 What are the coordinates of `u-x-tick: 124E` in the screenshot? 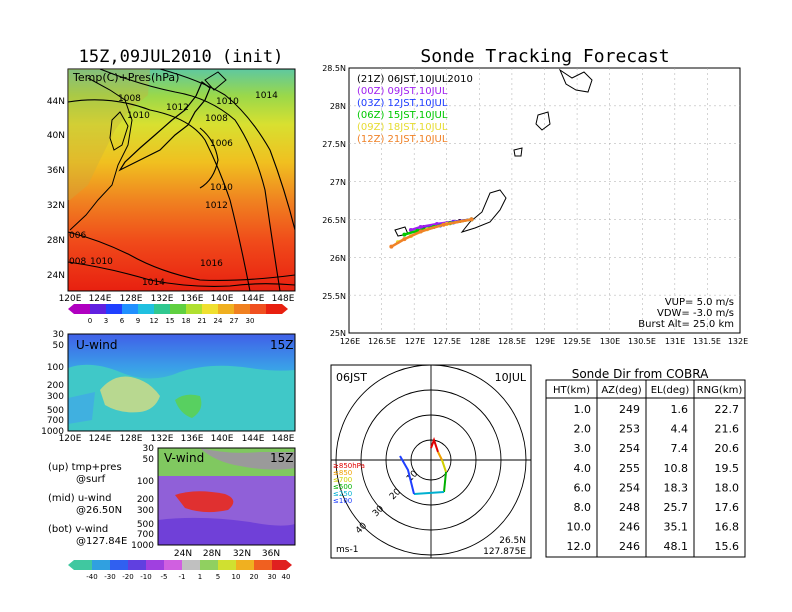 It's located at (100, 439).